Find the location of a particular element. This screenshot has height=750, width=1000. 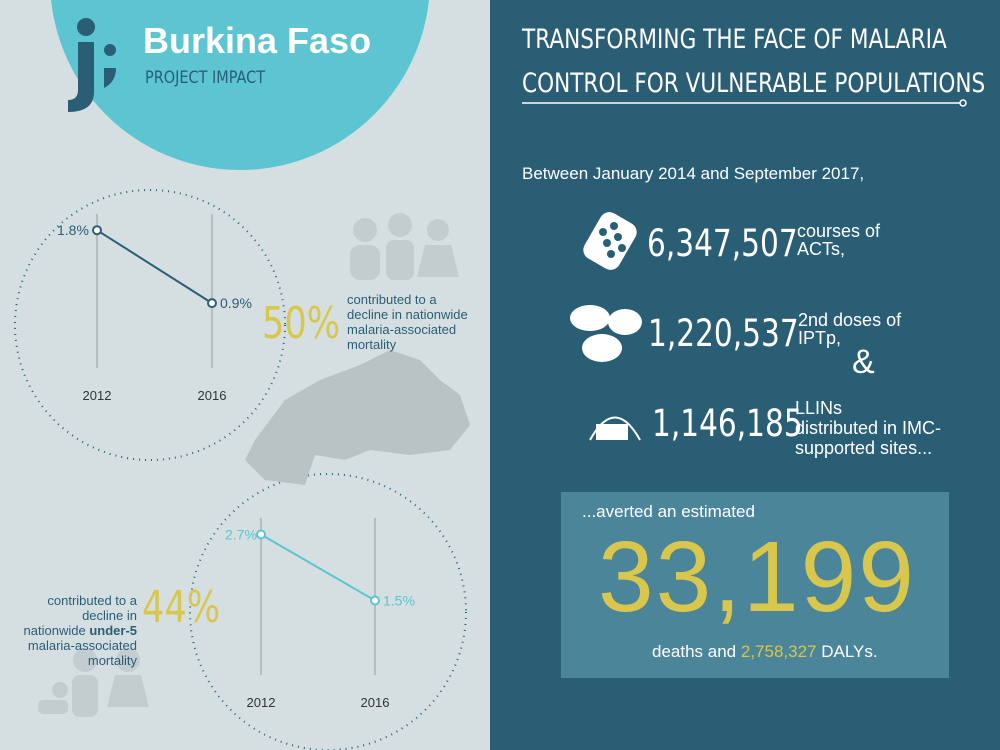

stat-label: courses of ACTs, is located at coordinates (838, 240).